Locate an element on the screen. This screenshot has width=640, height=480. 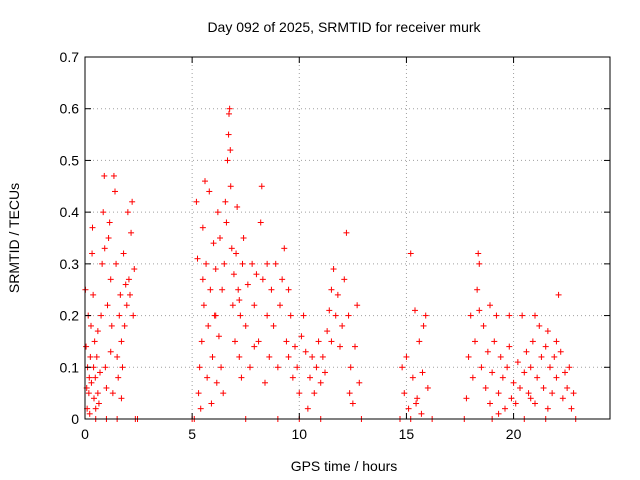
y-tick-label: 0.2 is located at coordinates (70, 316).